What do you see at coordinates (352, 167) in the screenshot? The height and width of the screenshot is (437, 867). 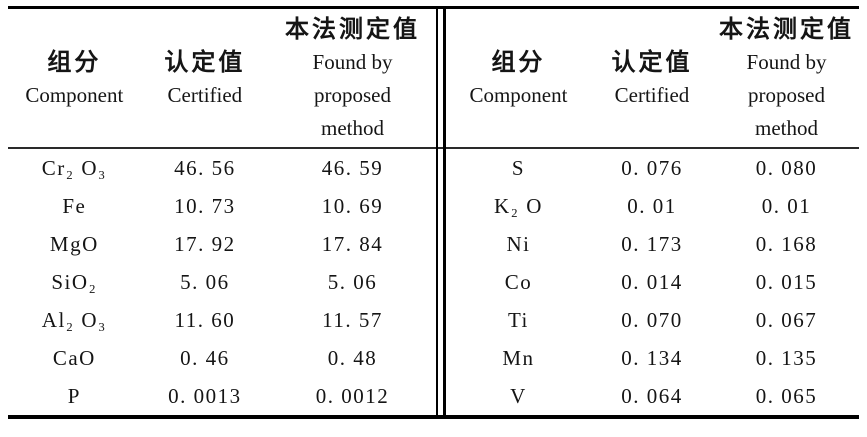 I see `found-value-cell: 46. 59` at bounding box center [352, 167].